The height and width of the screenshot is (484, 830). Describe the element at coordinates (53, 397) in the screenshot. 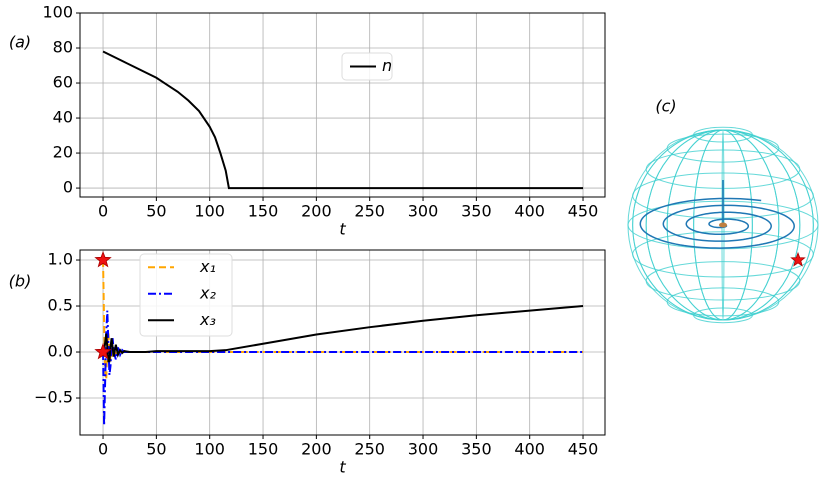

I see `y-tick-label: −0.5` at that location.